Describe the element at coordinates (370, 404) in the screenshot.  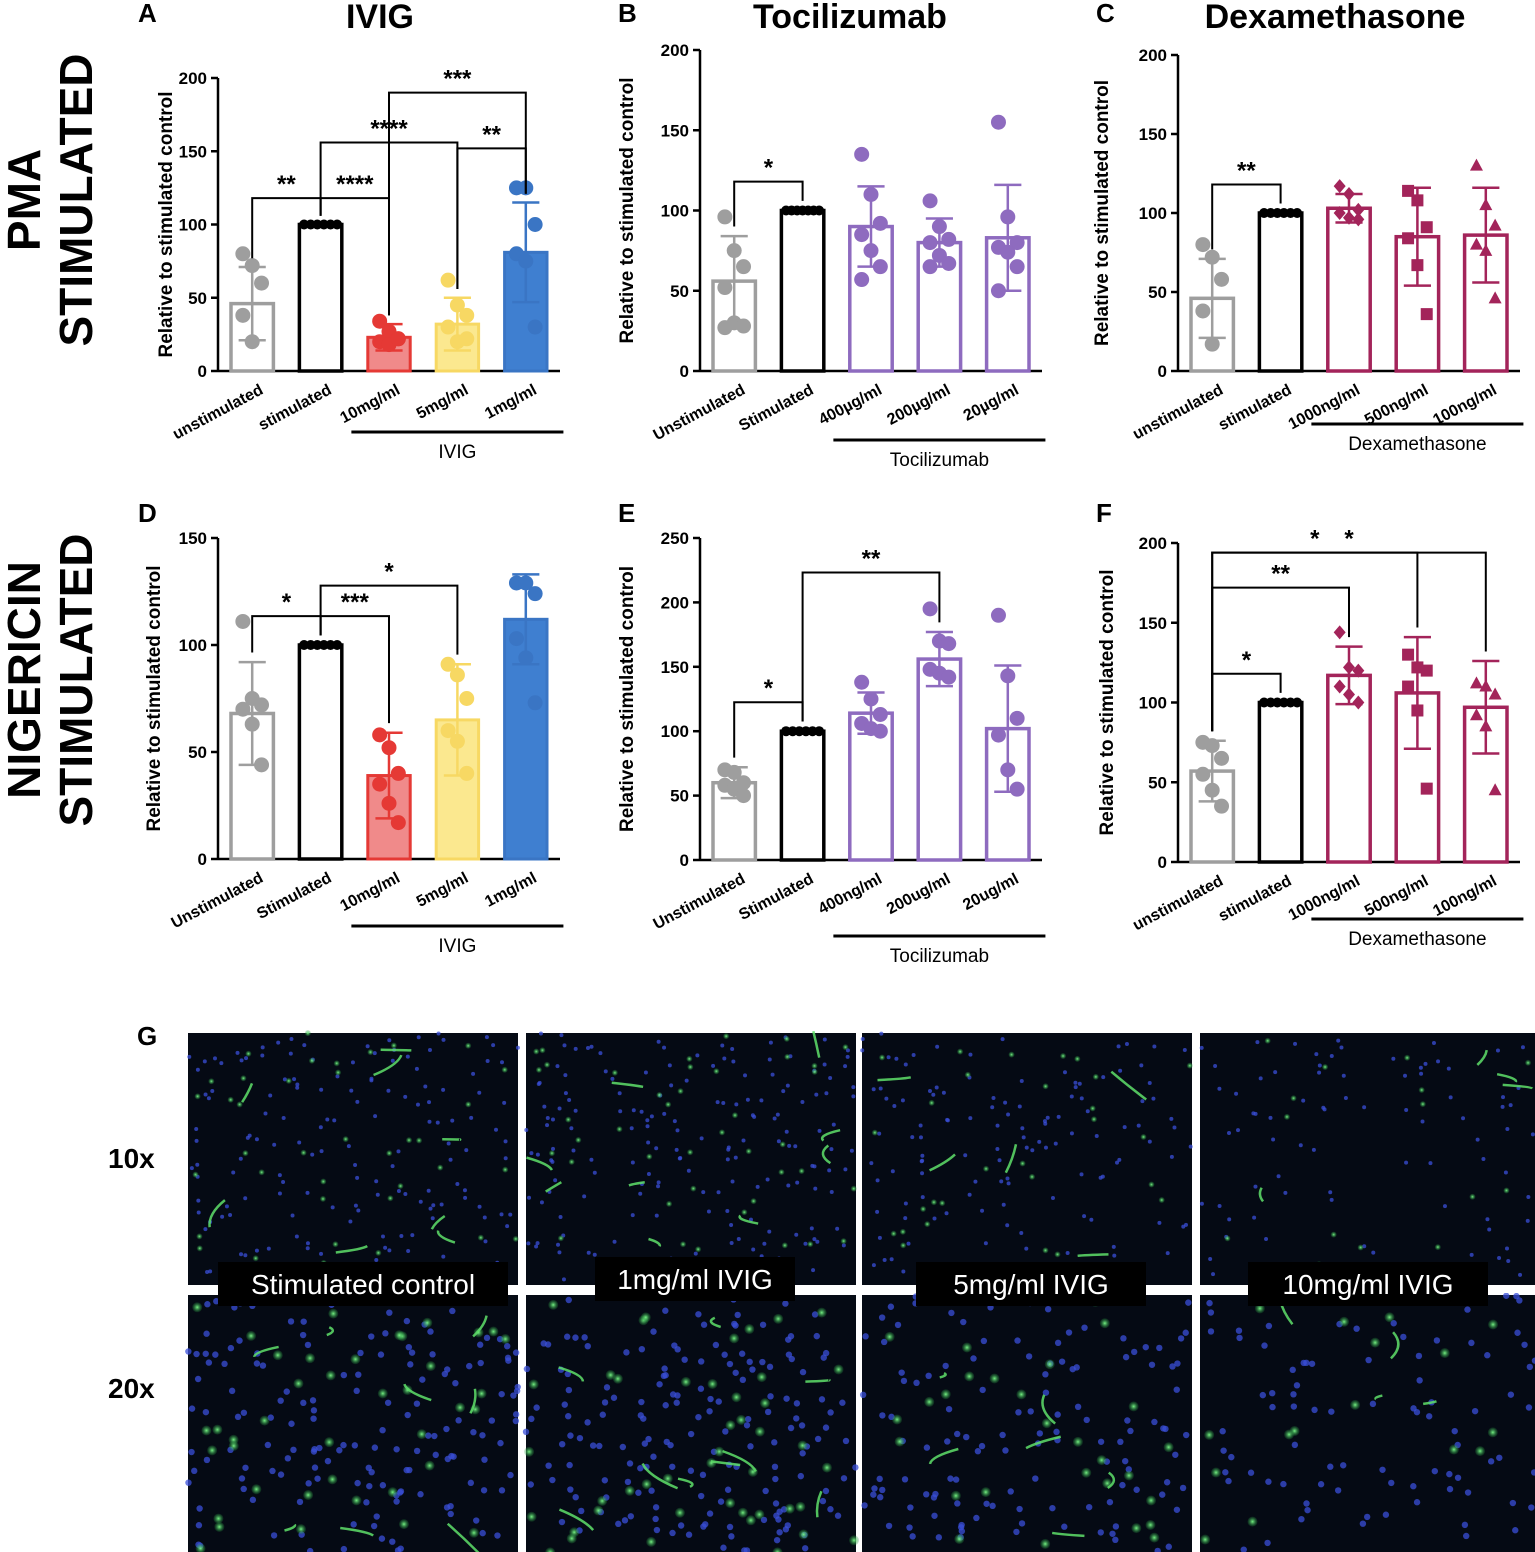
I see `x-tick-label: 10mg/ml` at that location.